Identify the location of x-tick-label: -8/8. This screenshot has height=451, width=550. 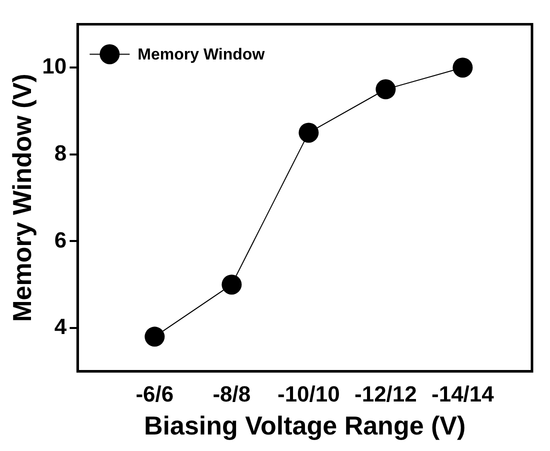
(231, 394).